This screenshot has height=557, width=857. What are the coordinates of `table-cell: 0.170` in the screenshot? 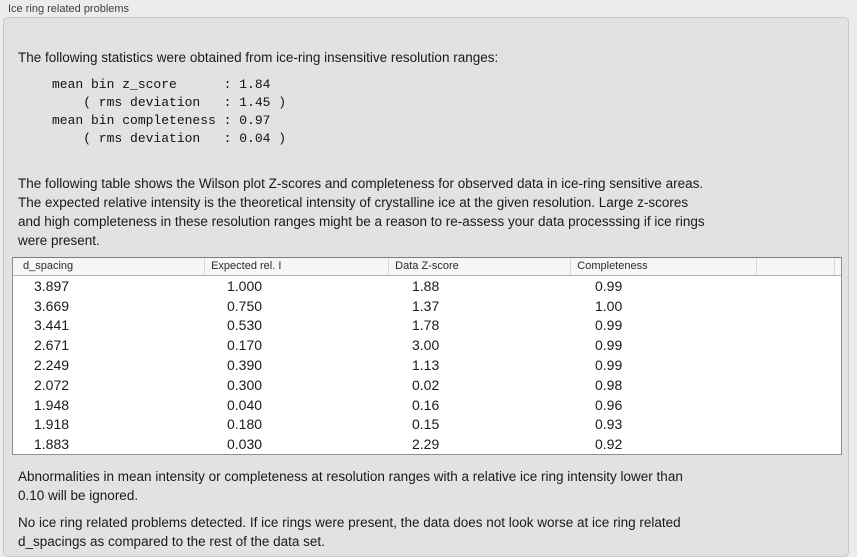 It's located at (245, 345).